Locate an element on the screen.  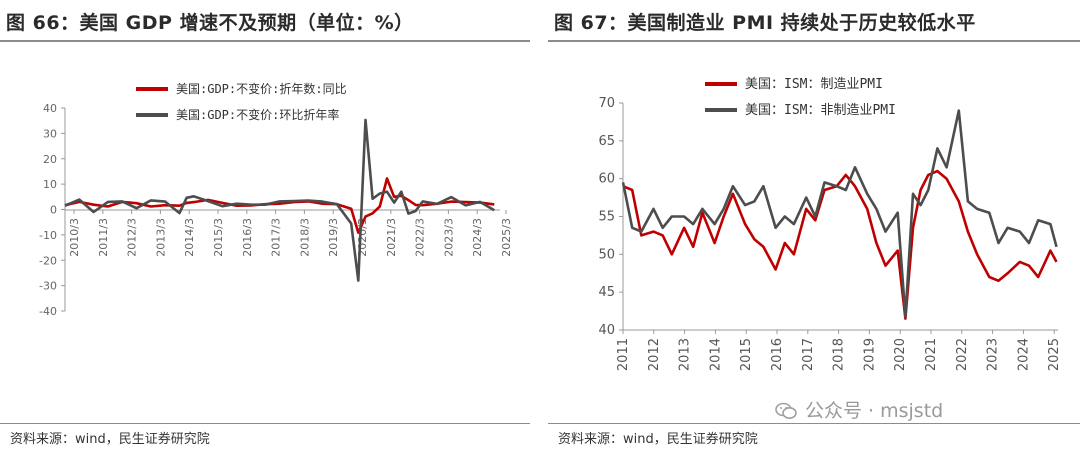
gdp-y-tick-label: 10 is located at coordinates (50, 184).